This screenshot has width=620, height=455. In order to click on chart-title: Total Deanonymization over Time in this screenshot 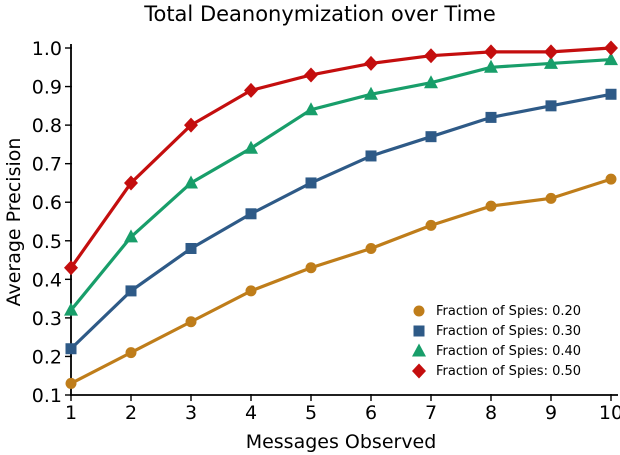, I will do `click(320, 14)`.